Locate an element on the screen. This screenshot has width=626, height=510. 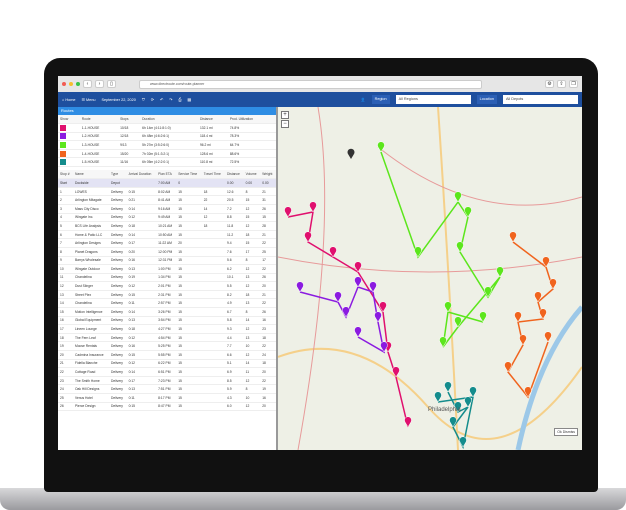
stops-column-header: Type is located at coordinates (118, 175).